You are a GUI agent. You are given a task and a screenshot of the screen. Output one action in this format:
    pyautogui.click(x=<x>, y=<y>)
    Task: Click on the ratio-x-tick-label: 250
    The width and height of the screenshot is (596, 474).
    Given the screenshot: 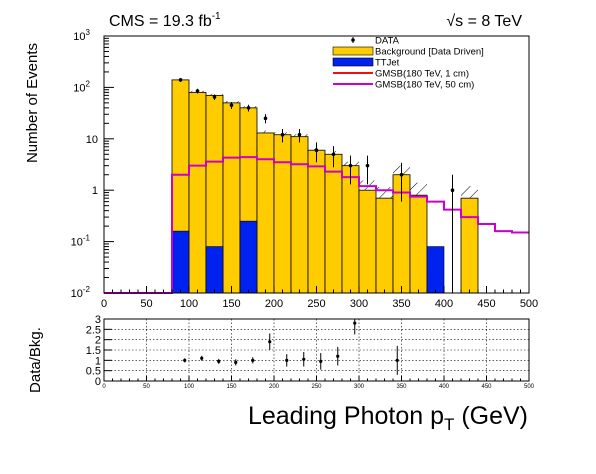 What is the action you would take?
    pyautogui.click(x=316, y=387)
    